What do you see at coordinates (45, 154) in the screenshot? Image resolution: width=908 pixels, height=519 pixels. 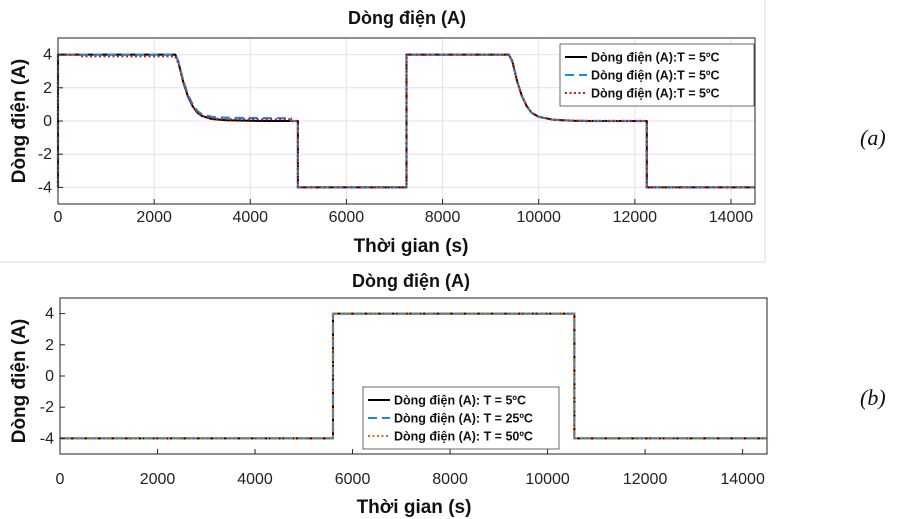 I see `chart-a-y-tick-label: -2` at bounding box center [45, 154].